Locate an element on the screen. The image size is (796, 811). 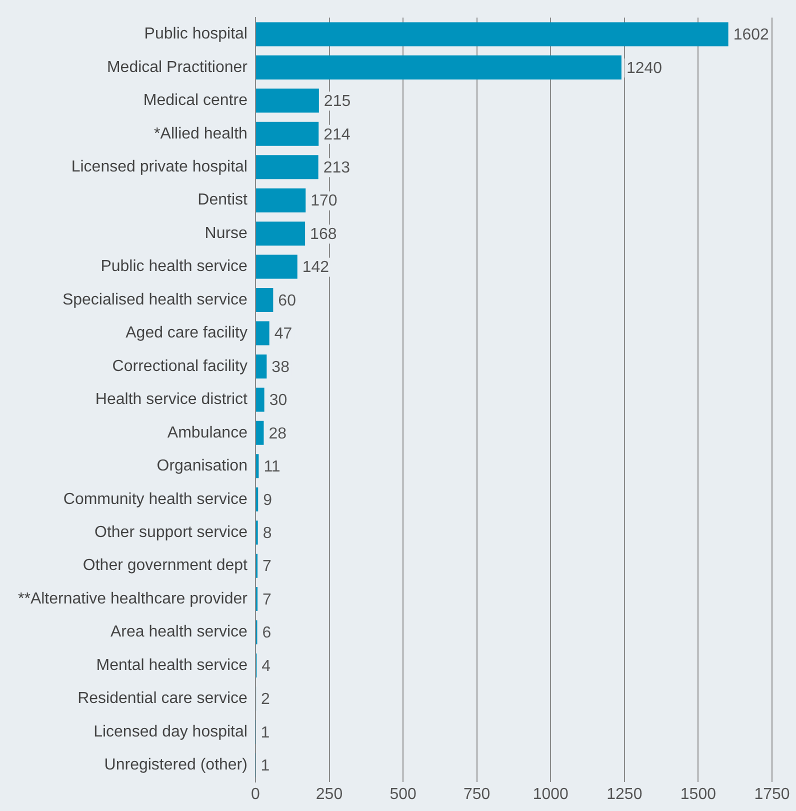
y-tick-label: **Alternative healthcare provider is located at coordinates (133, 599).